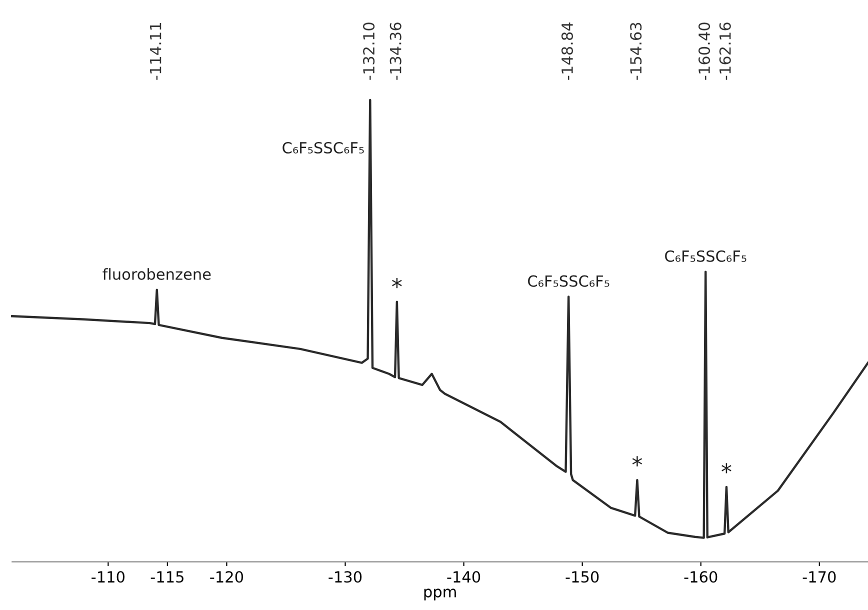  I want to click on x2-tick-label: -160.40, so click(704, 51).